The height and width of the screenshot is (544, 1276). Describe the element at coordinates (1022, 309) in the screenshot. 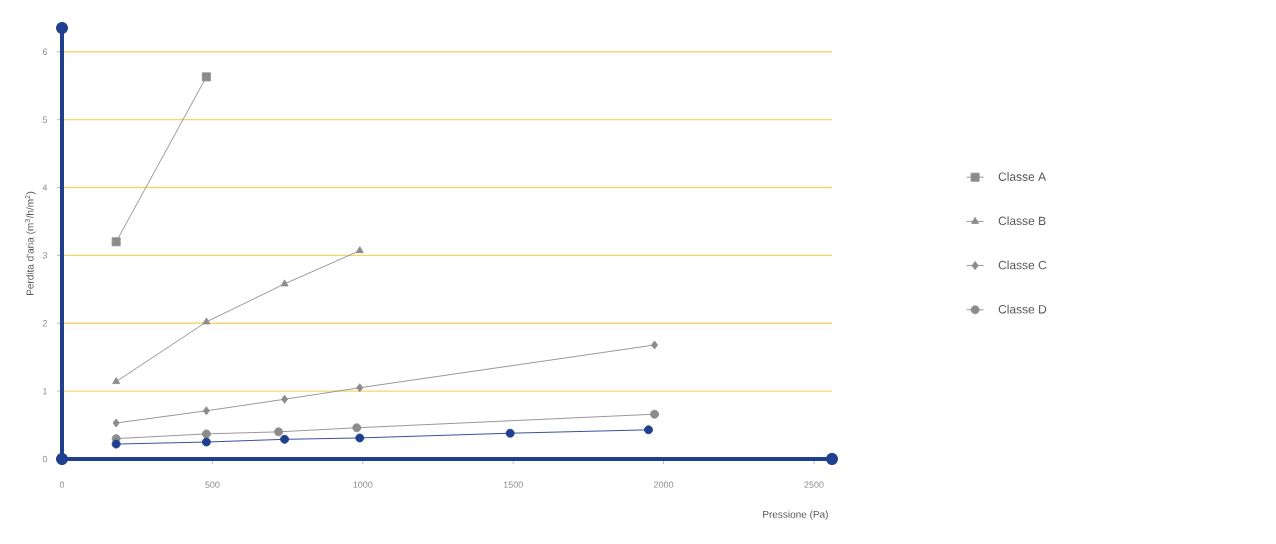

I see `legend-label: Classe D` at that location.